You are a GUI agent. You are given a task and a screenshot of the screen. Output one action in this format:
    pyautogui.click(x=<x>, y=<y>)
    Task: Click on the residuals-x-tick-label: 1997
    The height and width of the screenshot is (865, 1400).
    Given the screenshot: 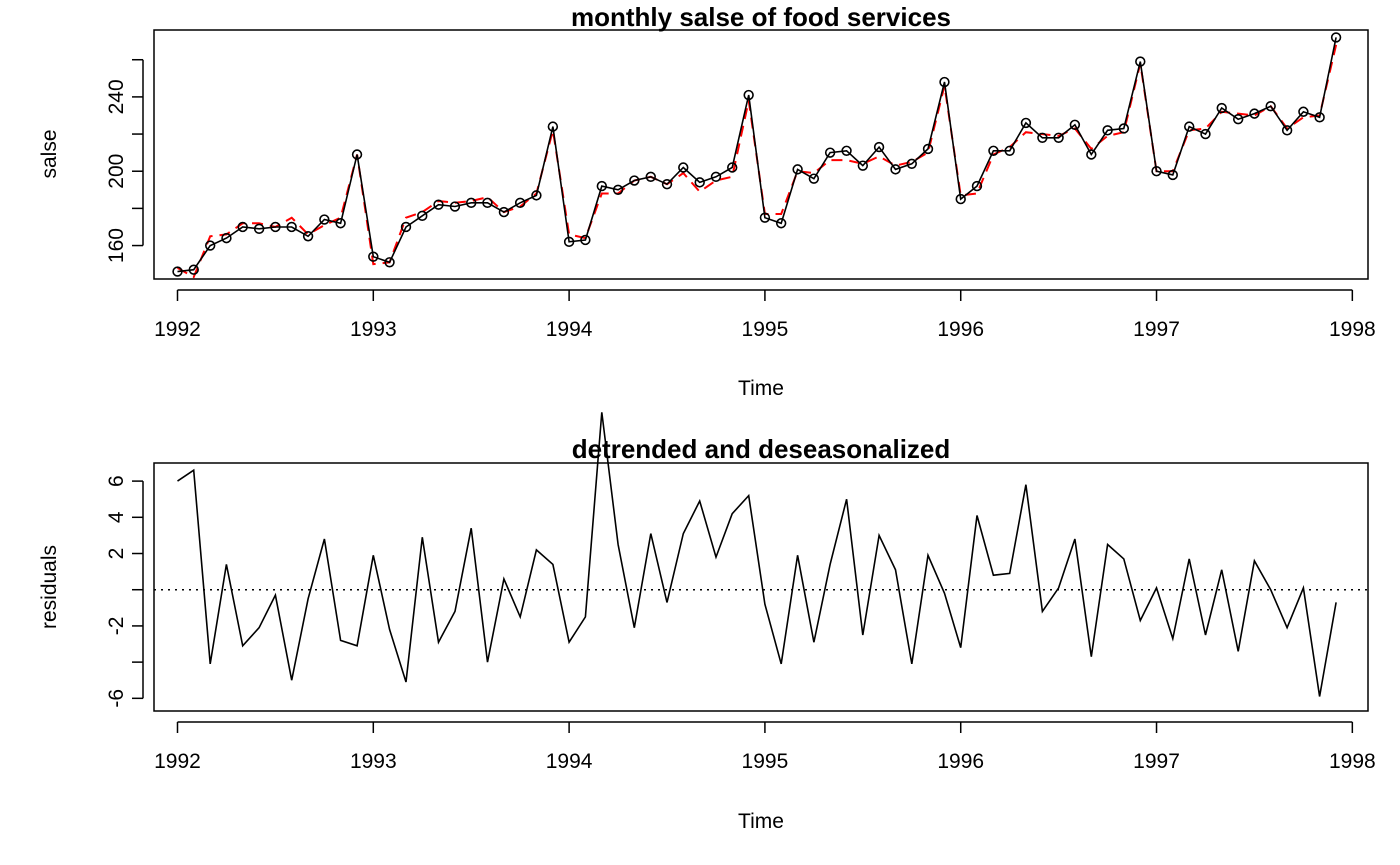 What is the action you would take?
    pyautogui.click(x=1156, y=761)
    